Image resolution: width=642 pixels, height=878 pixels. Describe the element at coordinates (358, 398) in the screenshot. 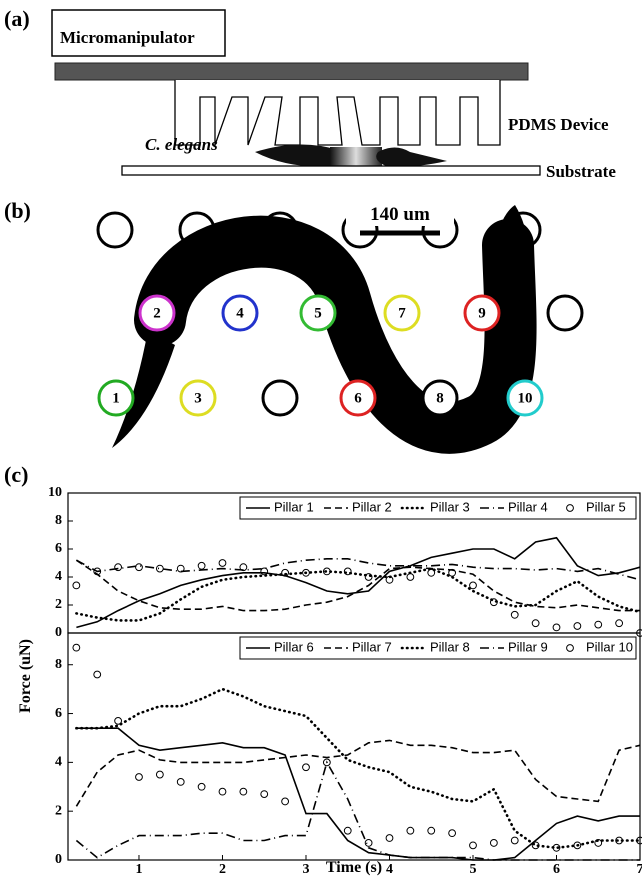

I see `pillar-number: 6` at that location.